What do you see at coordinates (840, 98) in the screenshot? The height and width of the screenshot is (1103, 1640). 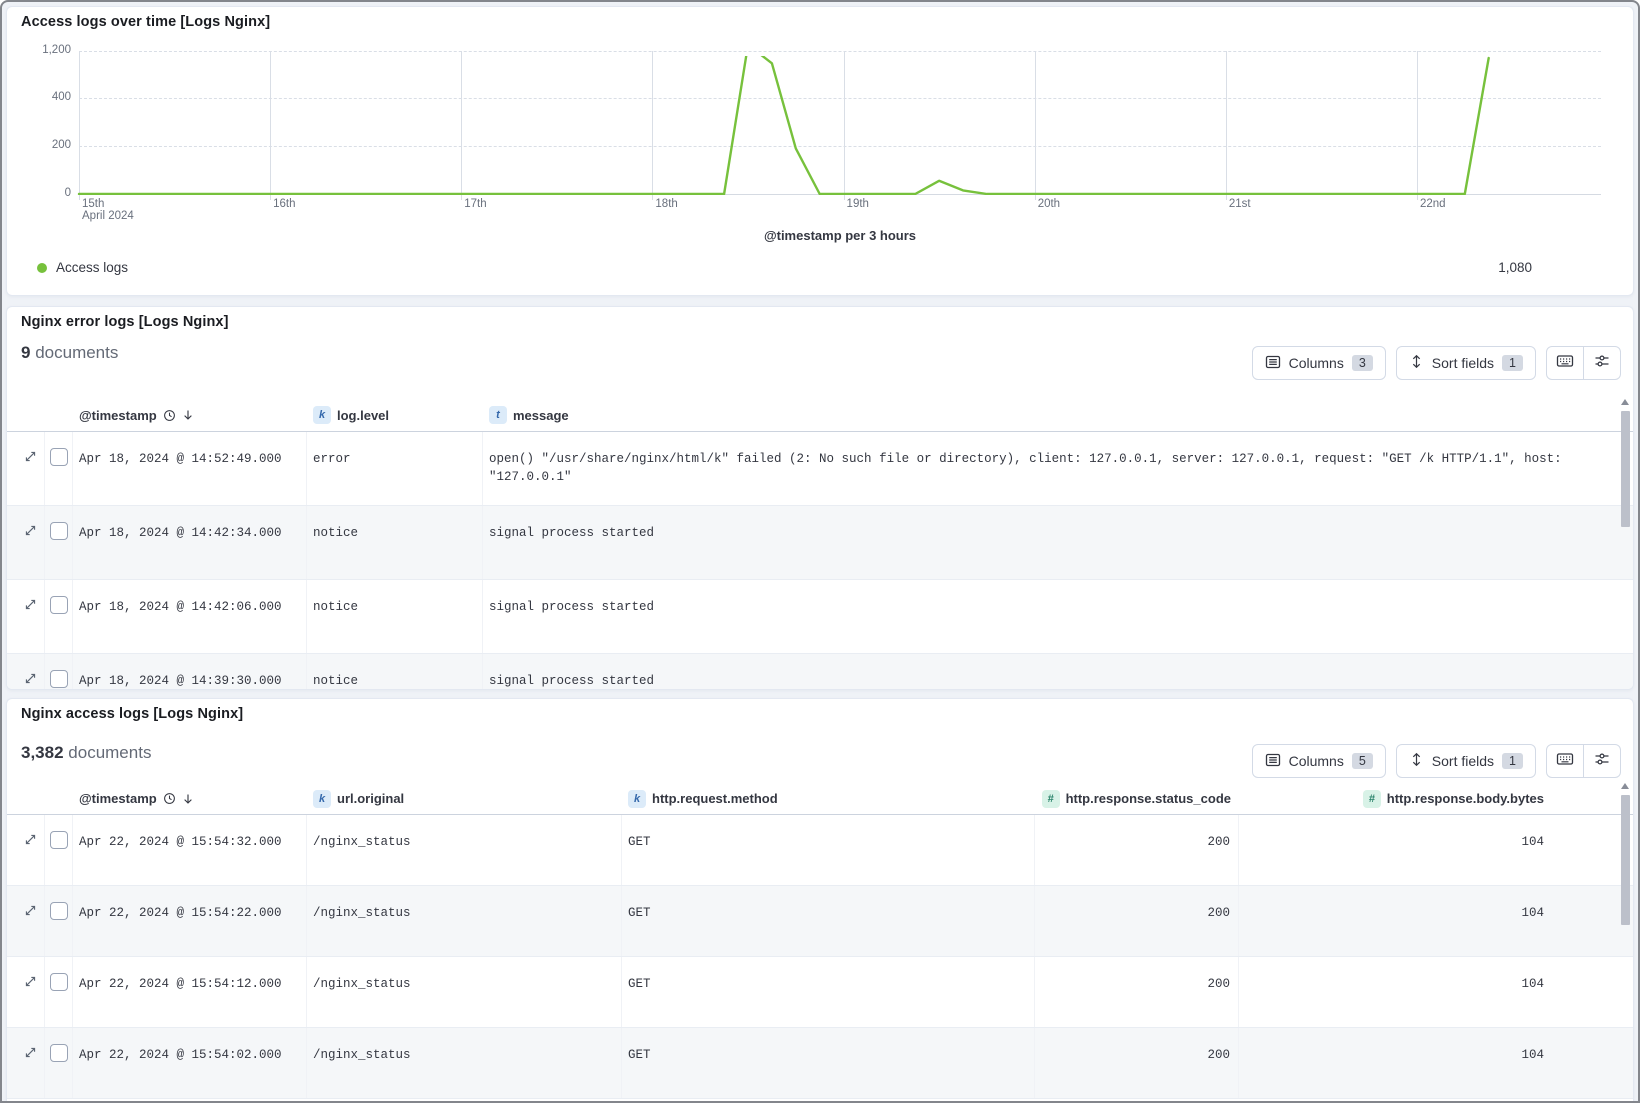 I see `y-gridline` at bounding box center [840, 98].